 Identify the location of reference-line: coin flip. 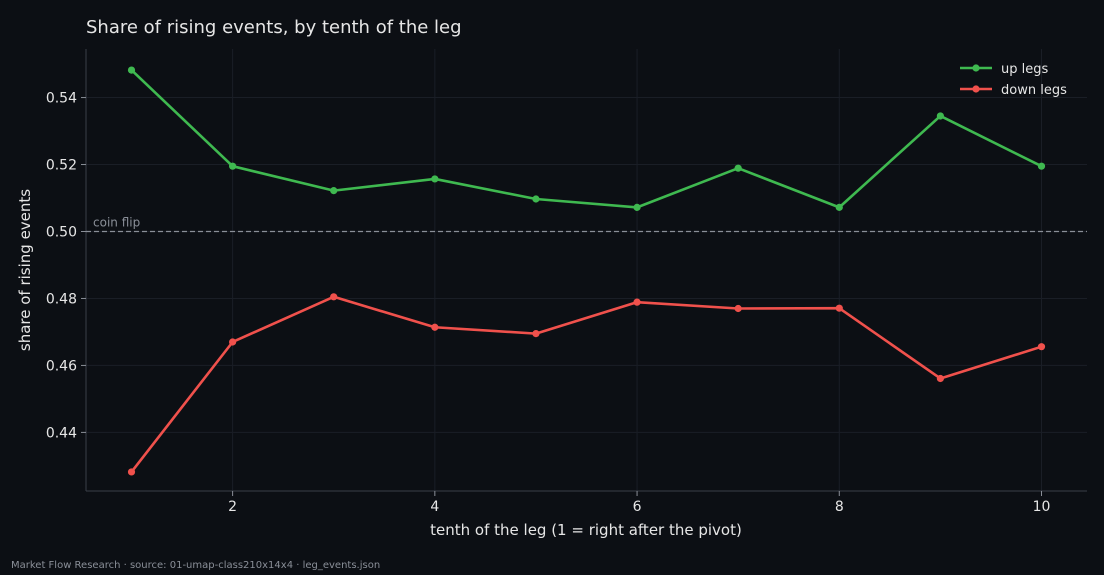
(586, 224).